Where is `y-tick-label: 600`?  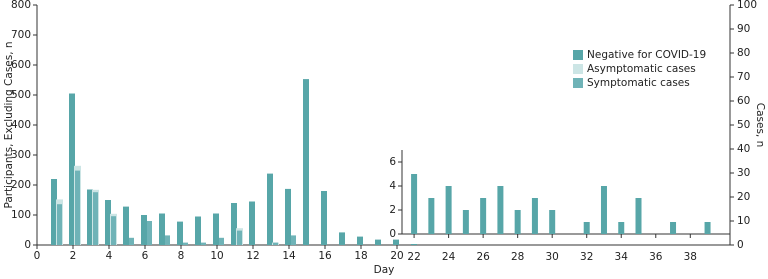
y-tick-label: 600 is located at coordinates (21, 65).